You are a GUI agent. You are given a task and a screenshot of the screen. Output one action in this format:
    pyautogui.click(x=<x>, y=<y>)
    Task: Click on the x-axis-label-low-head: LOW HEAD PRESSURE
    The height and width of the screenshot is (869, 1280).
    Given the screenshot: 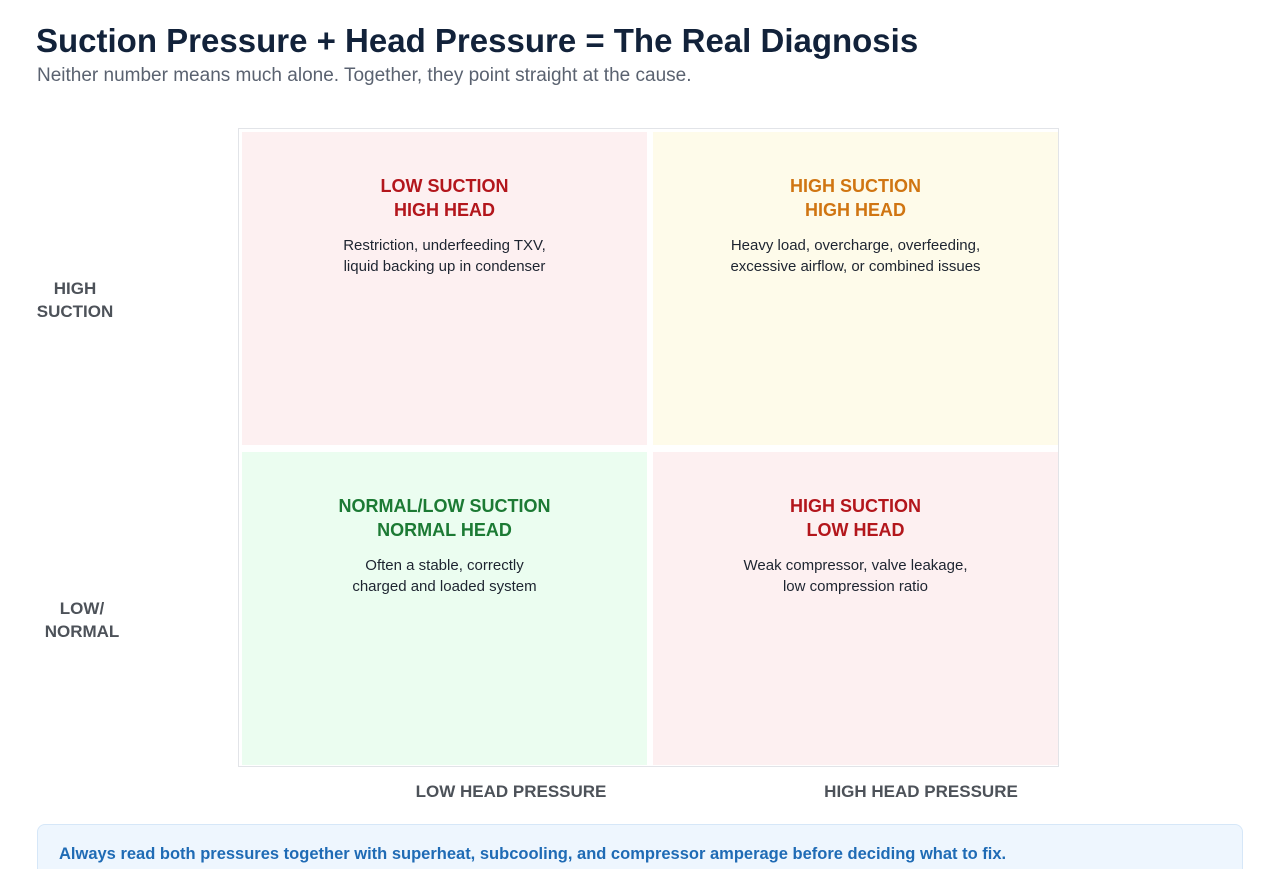 What is the action you would take?
    pyautogui.click(x=511, y=791)
    